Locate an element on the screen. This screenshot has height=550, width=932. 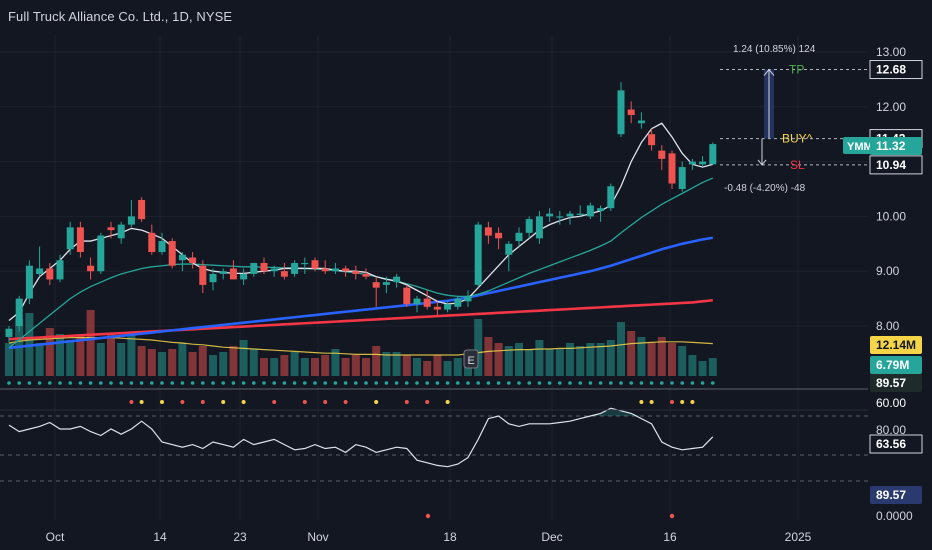
volume-average-line is located at coordinates (360, 346).